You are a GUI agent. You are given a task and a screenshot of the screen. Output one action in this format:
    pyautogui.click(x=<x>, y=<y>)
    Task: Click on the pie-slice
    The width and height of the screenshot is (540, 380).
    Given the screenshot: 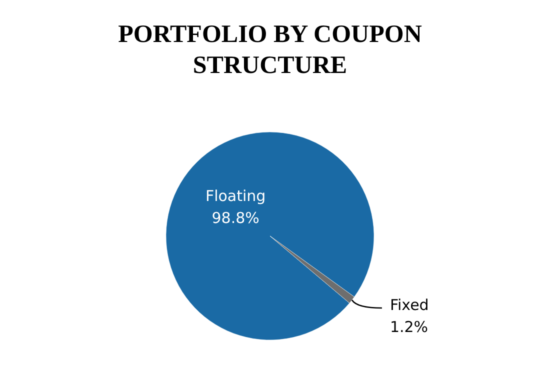 What is the action you would take?
    pyautogui.click(x=312, y=270)
    